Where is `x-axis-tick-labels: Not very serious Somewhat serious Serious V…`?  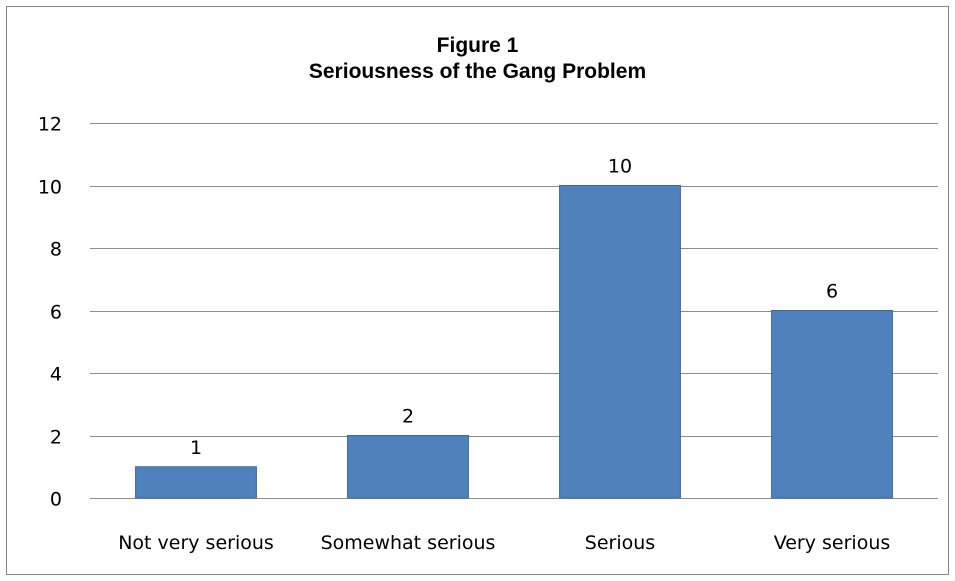
x-axis-tick-labels: Not very serious Somewhat serious Serious V… is located at coordinates (504, 543).